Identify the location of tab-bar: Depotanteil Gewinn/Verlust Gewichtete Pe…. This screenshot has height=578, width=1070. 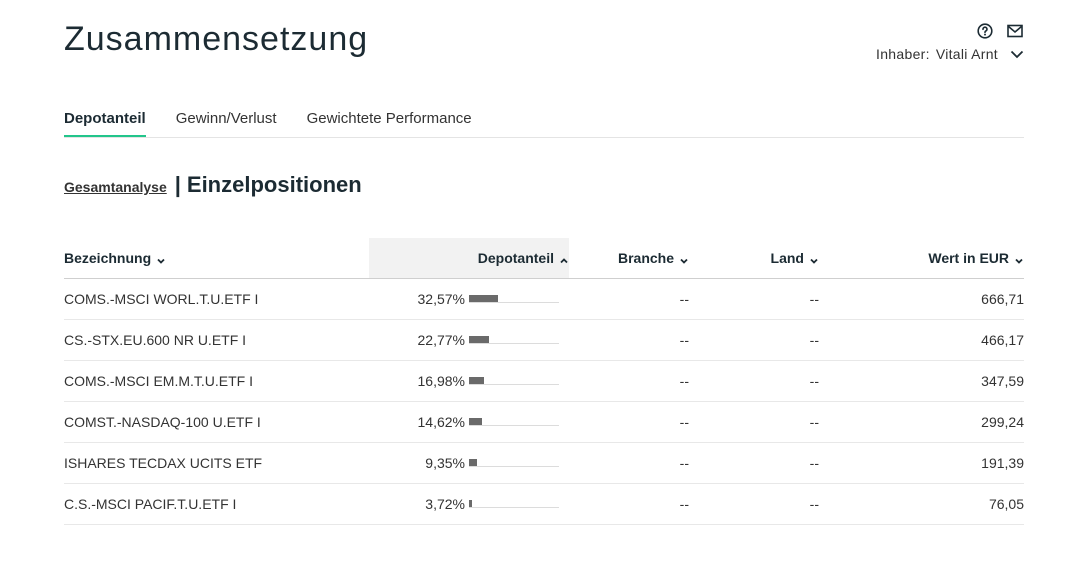
(544, 122).